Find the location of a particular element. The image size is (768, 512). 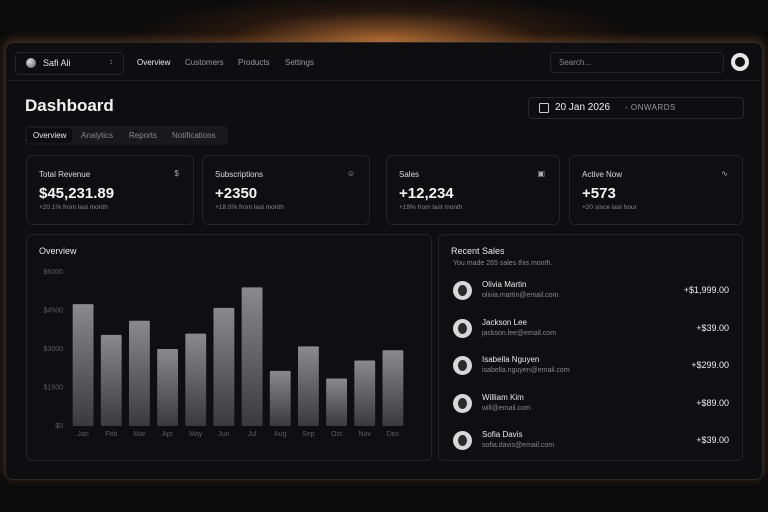

sale-row: Jackson Lee jackson.lee@email.com +$39.00 is located at coordinates (591, 330).